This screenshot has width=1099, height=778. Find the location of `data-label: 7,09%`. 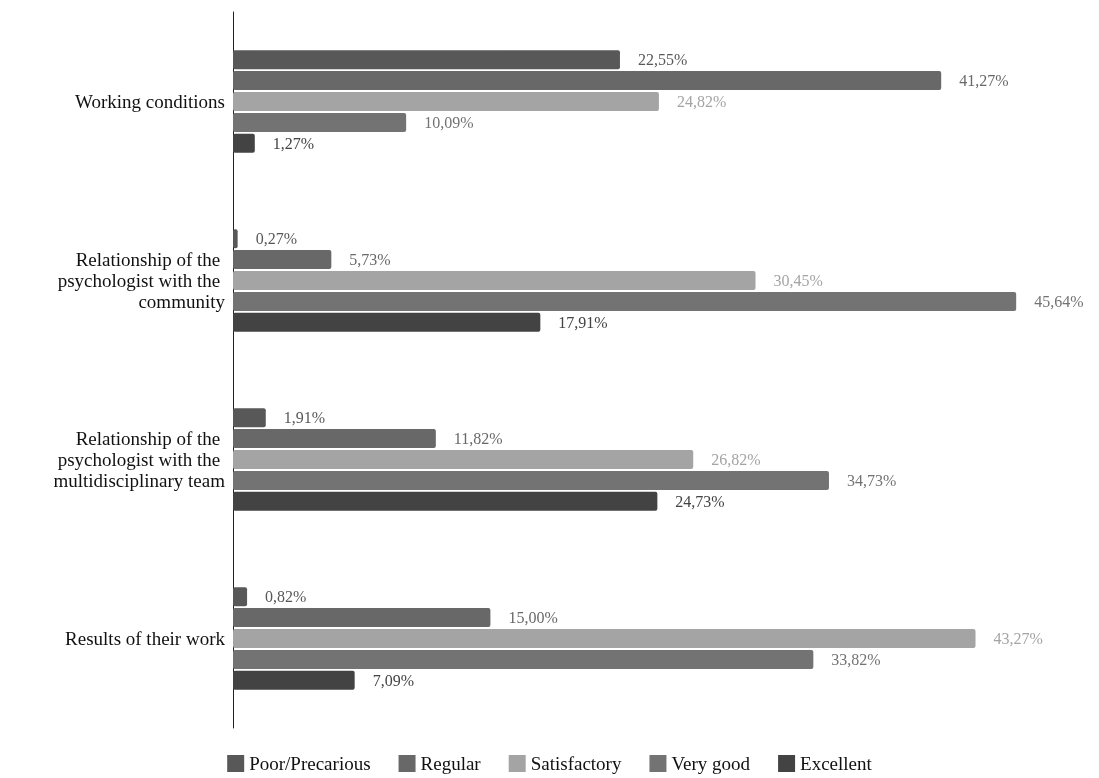

data-label: 7,09% is located at coordinates (393, 680).